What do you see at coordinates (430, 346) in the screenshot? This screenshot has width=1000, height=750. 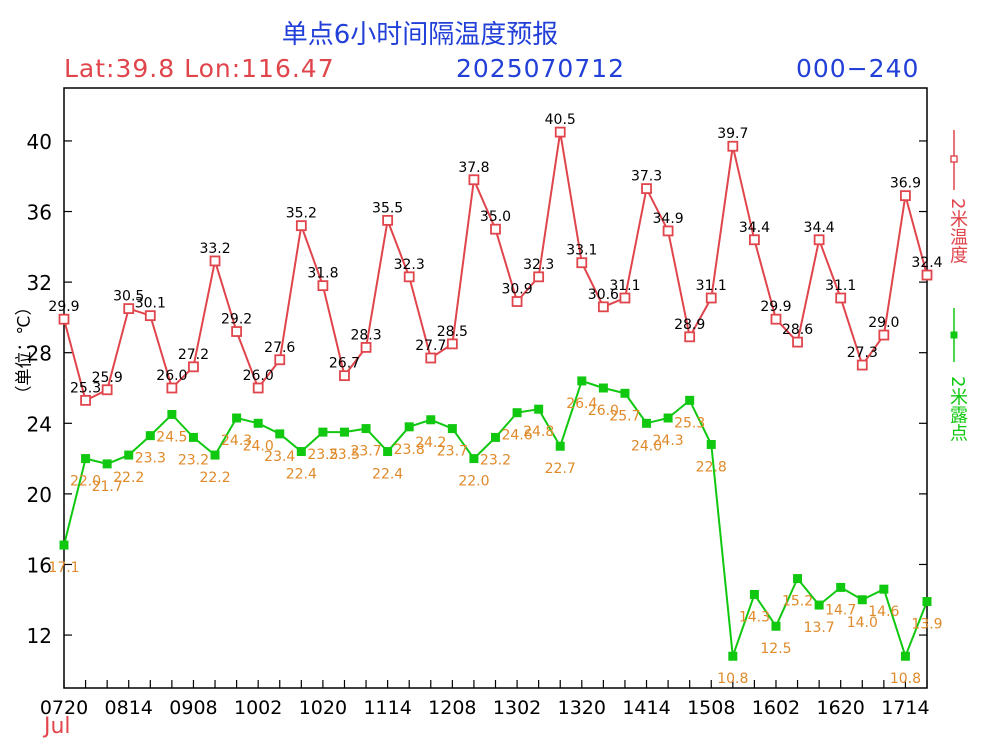 I see `temp-data-label: 27.7` at bounding box center [430, 346].